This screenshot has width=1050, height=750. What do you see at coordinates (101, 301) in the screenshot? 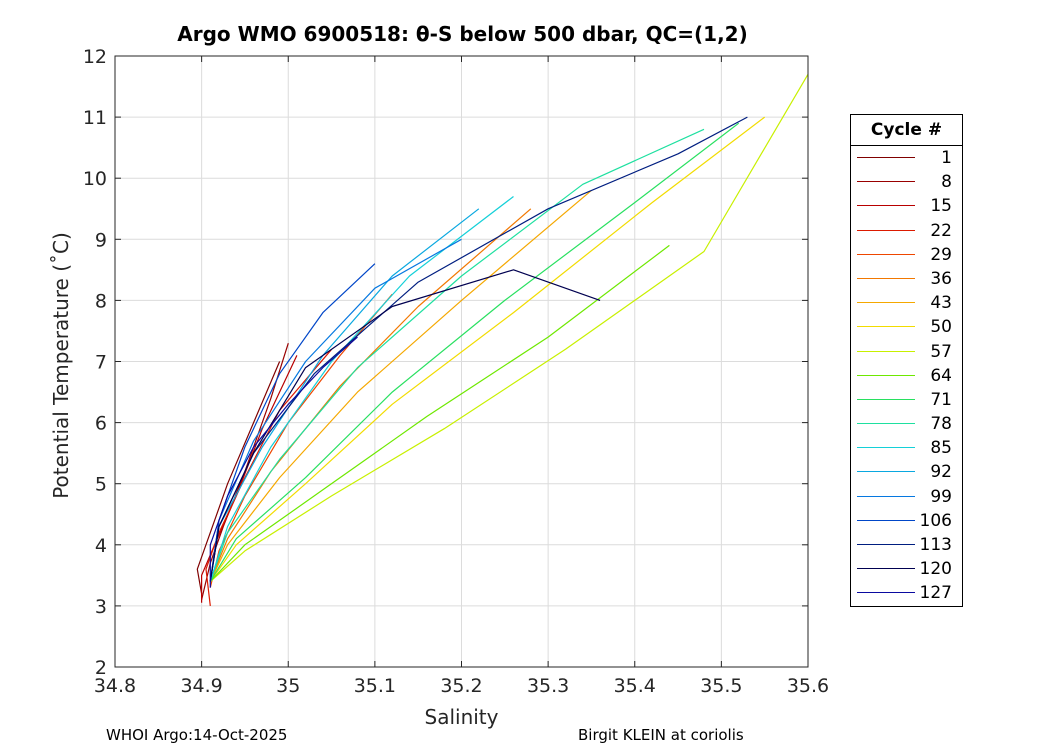
I see `y-tick-label: 8` at bounding box center [101, 301].